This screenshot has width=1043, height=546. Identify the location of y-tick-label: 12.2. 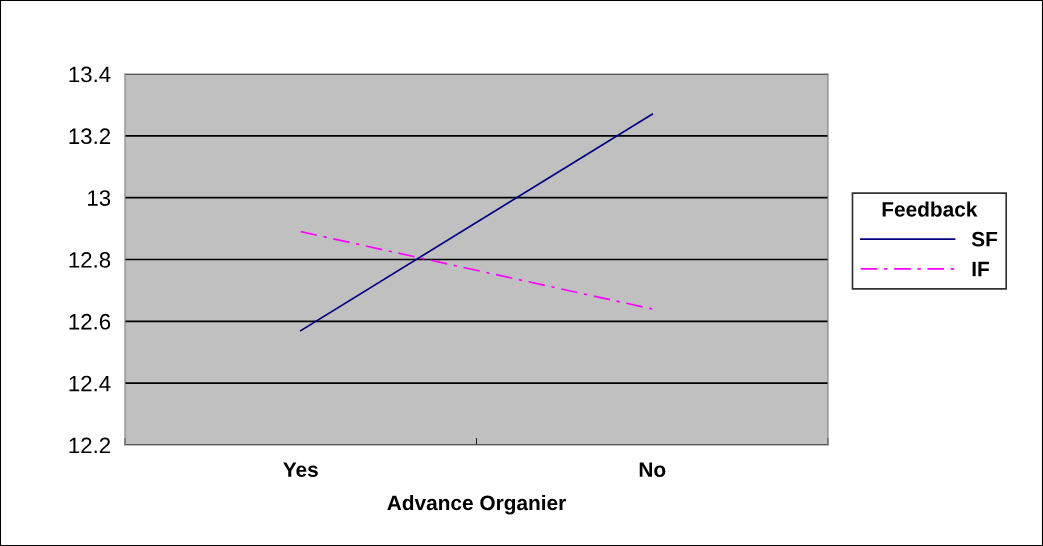
(89, 445).